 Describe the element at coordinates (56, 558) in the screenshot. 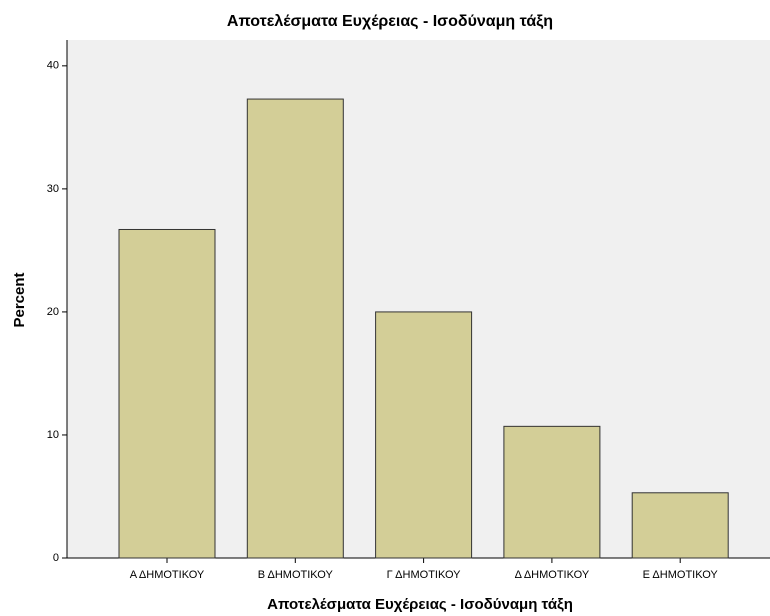

I see `y-tick-label: 0` at that location.